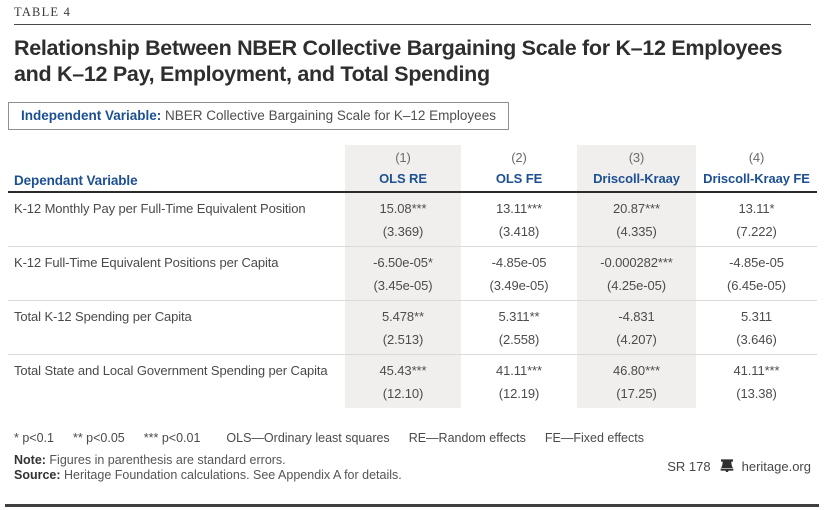 This screenshot has height=510, width=825. I want to click on se-cell: (4.335), so click(636, 233).